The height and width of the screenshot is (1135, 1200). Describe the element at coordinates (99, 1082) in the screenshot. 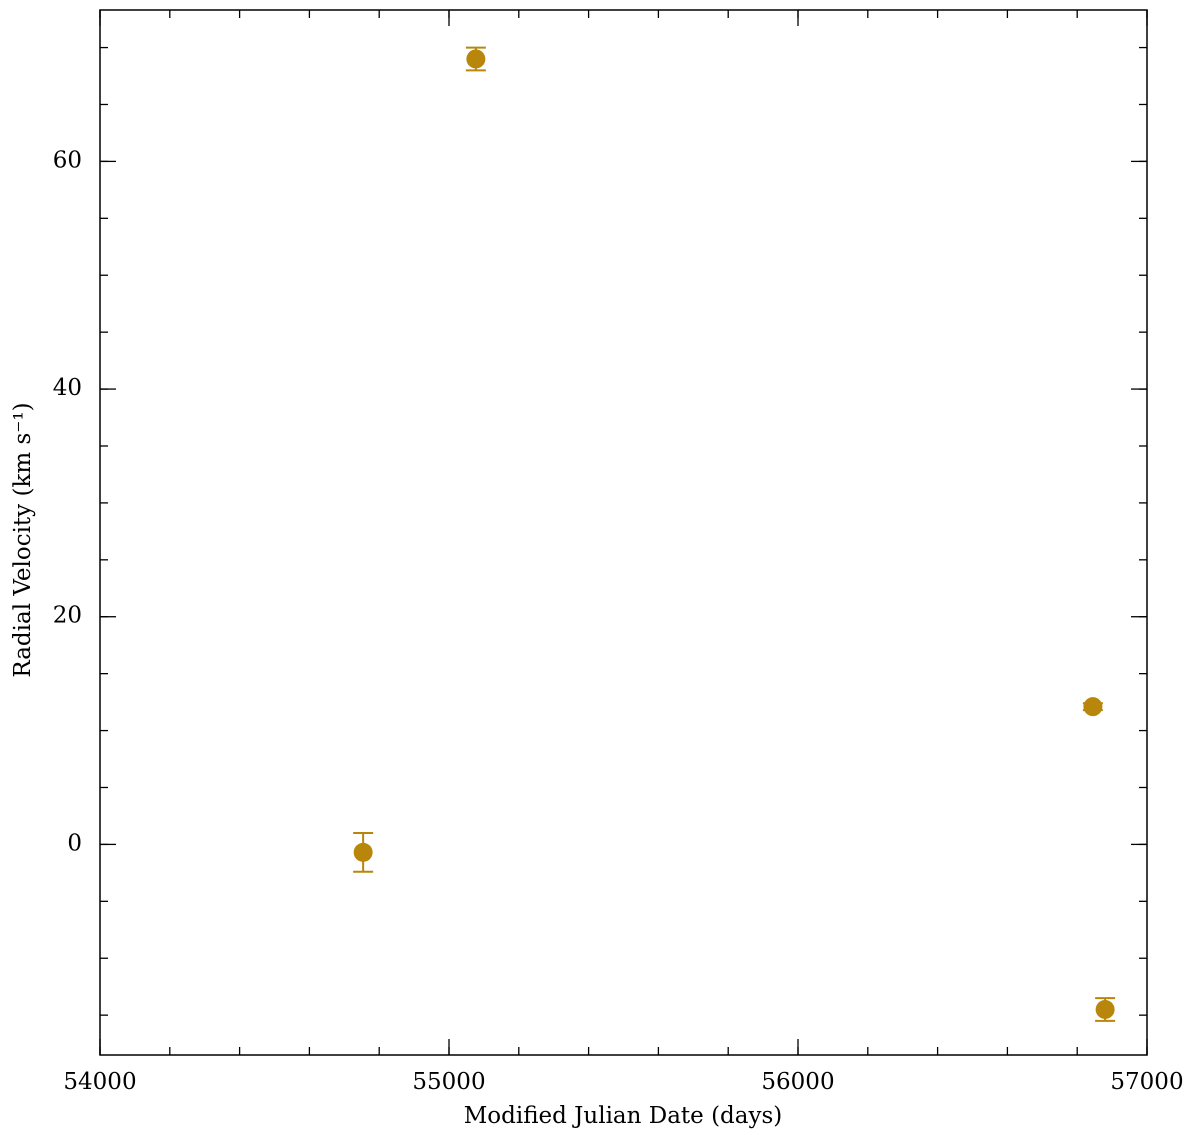

I see `x-tick-label: 54000` at that location.